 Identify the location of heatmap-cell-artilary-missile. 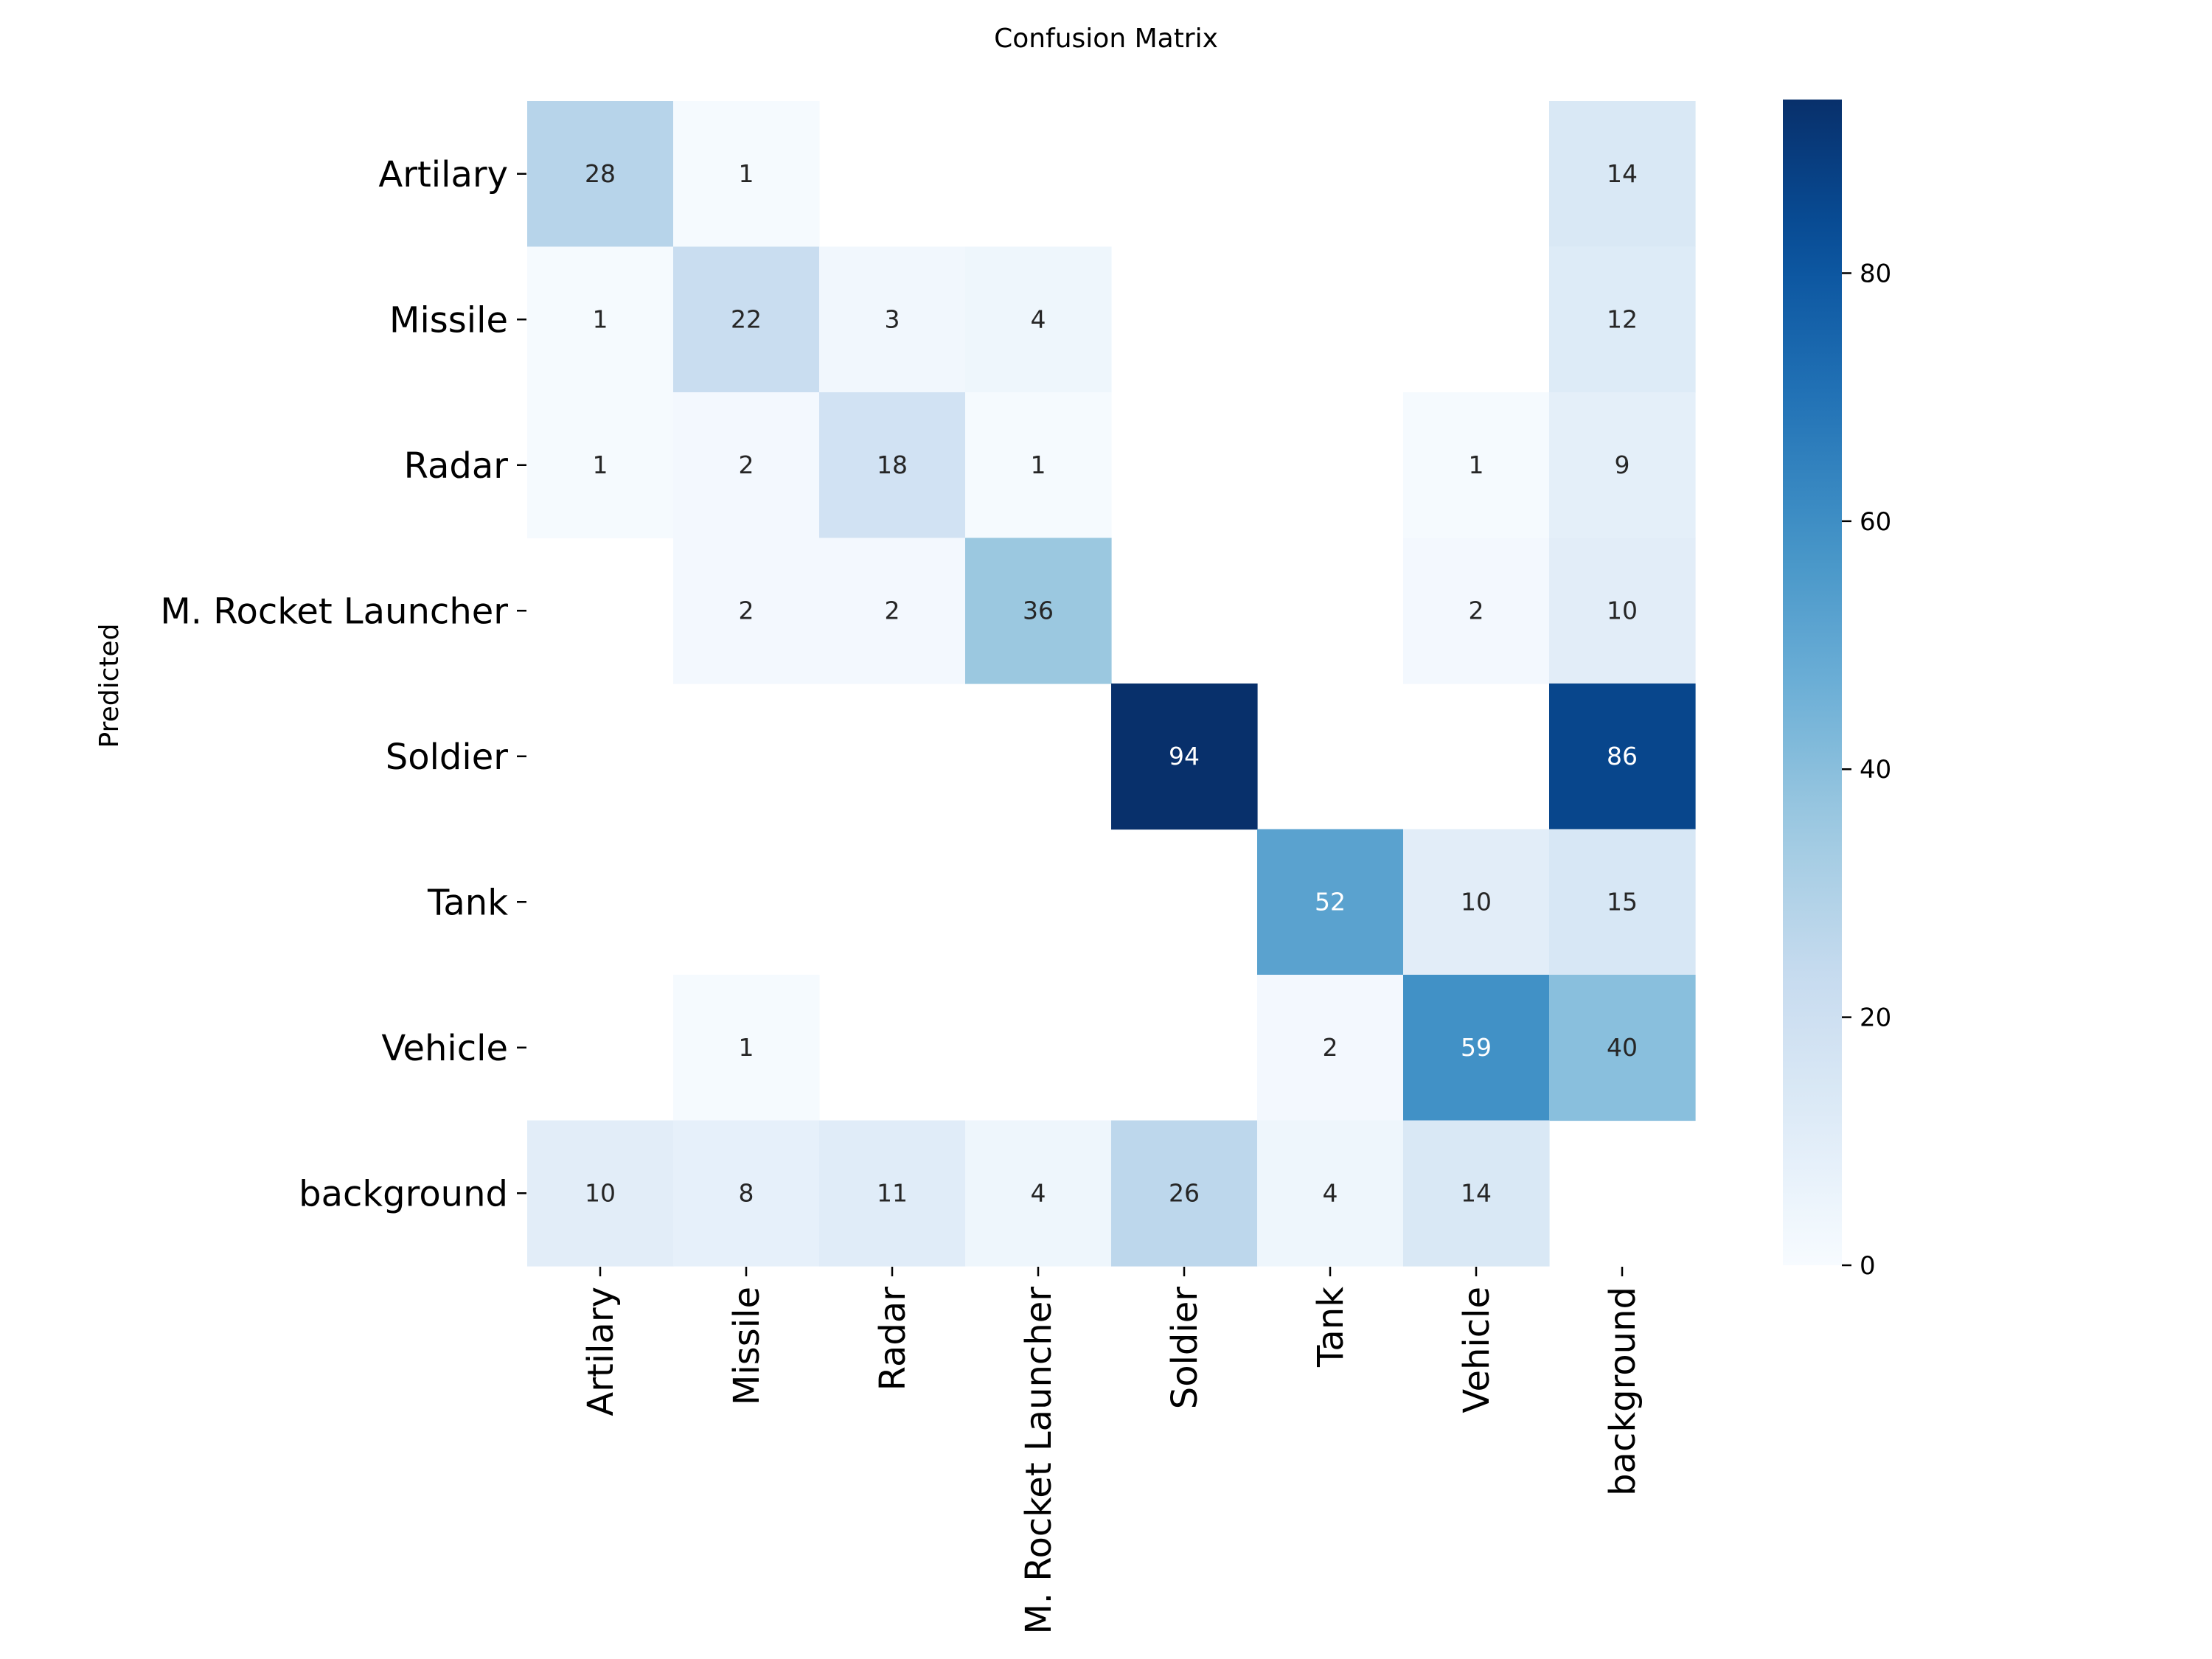
(746, 174).